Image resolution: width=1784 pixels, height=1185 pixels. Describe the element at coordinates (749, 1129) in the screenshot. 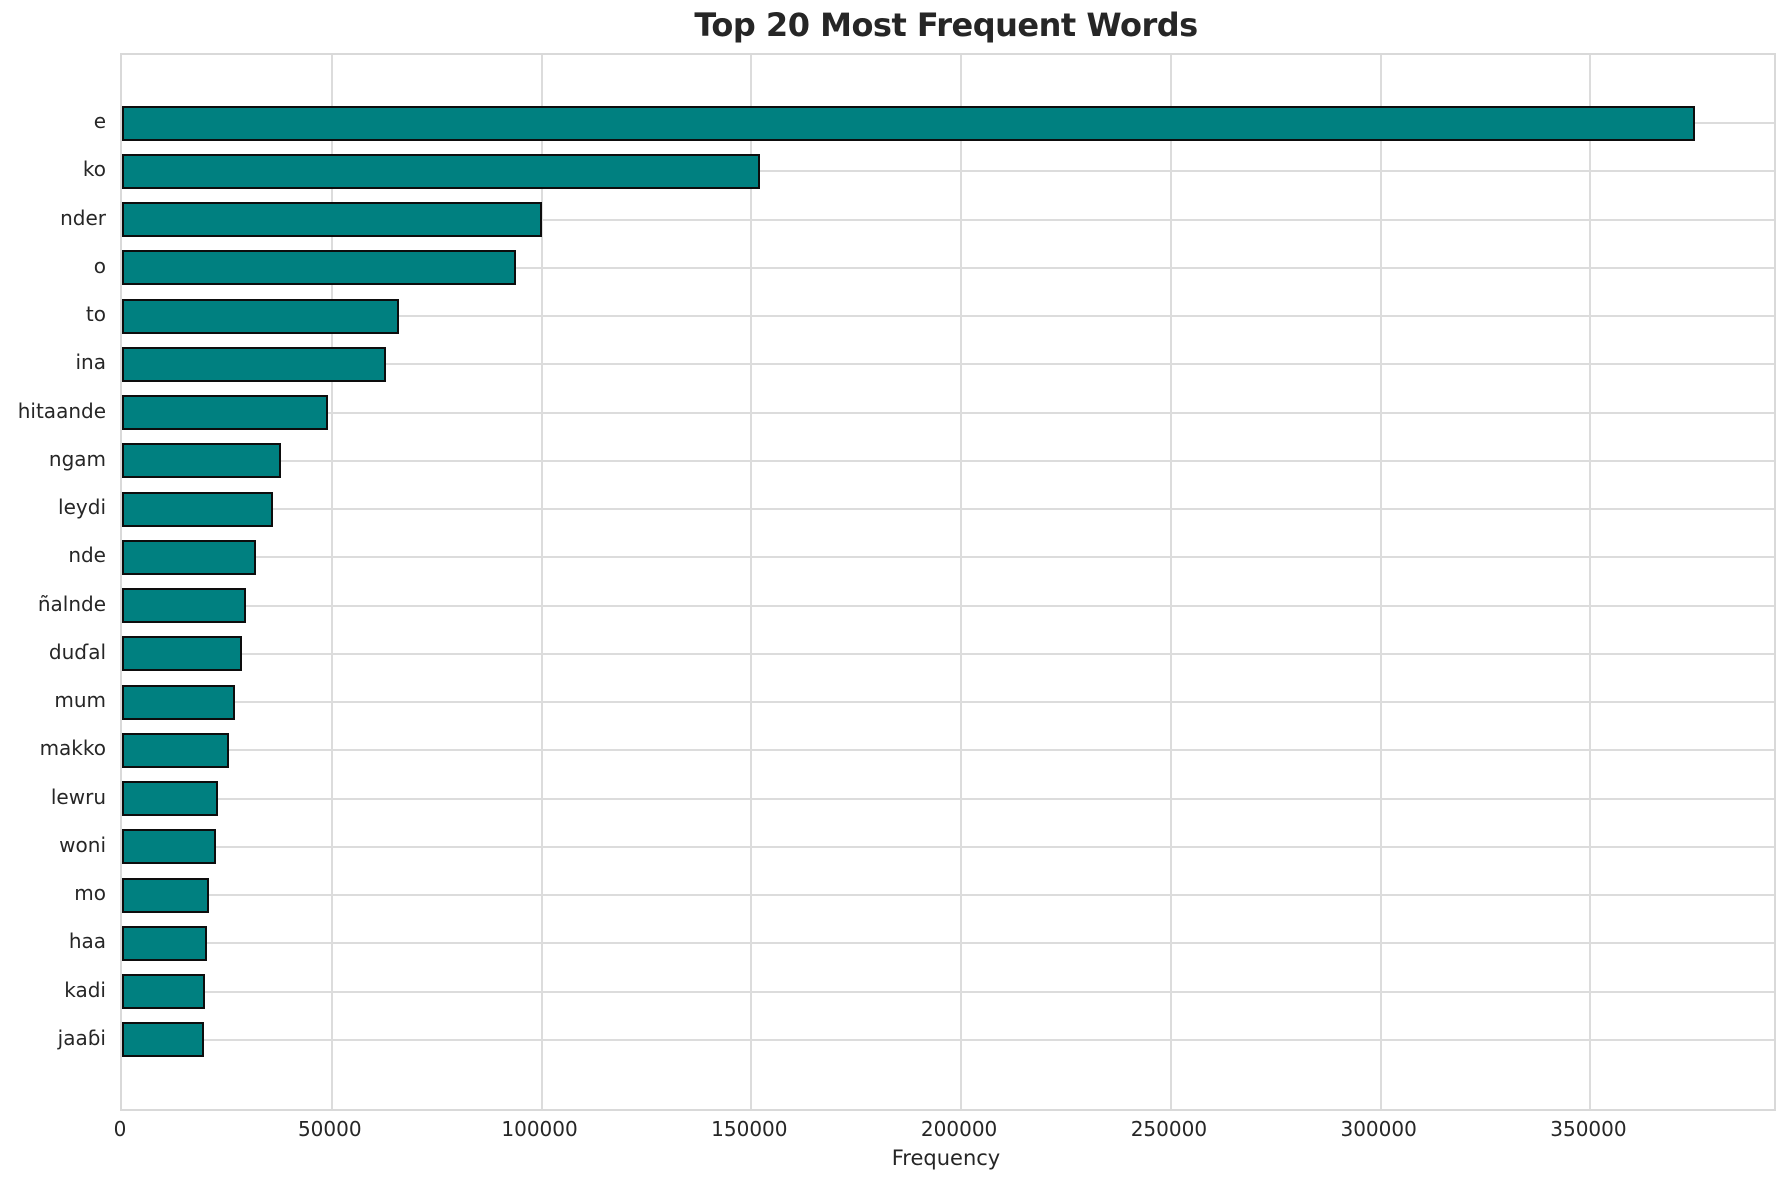

I see `x-tick-label: 150000` at that location.